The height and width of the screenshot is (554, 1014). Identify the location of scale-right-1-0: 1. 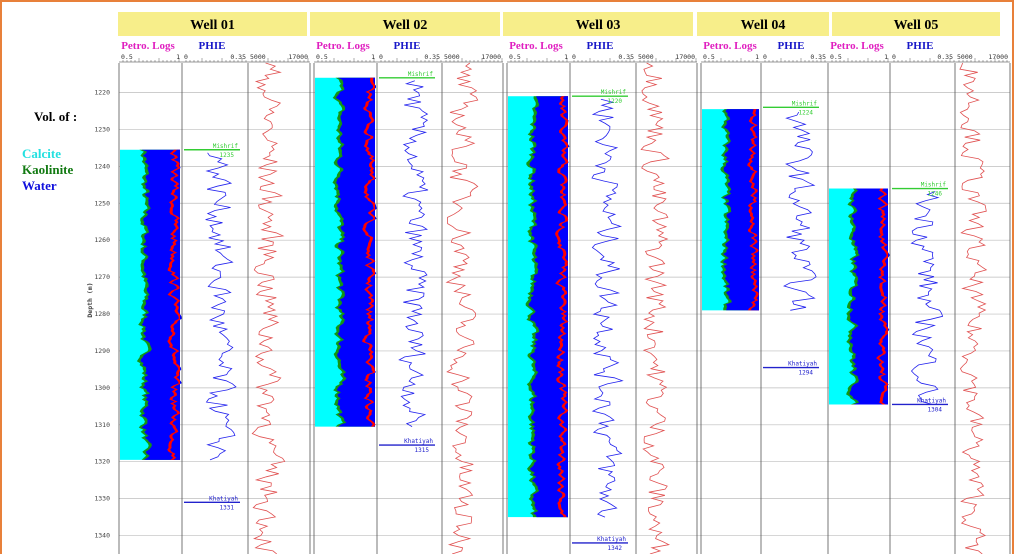
(178, 57).